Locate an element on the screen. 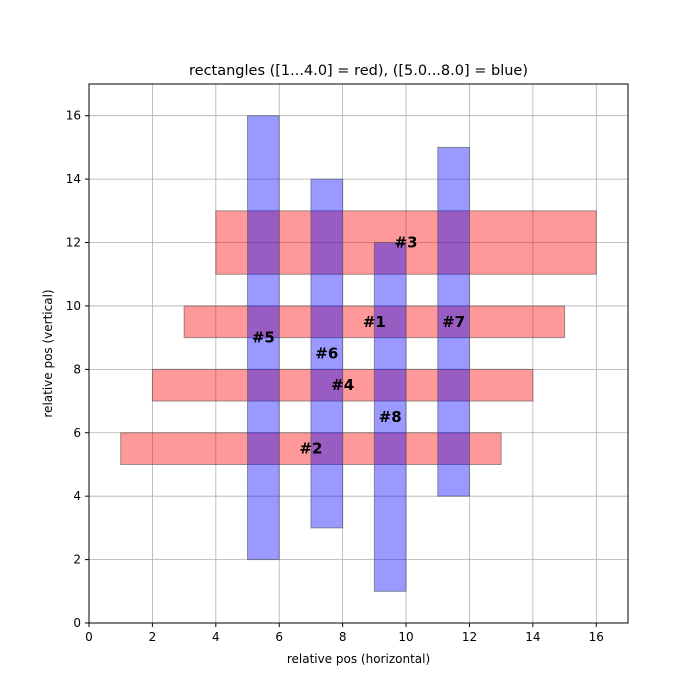 The image size is (700, 700). y-tick-label: 4 is located at coordinates (77, 496).